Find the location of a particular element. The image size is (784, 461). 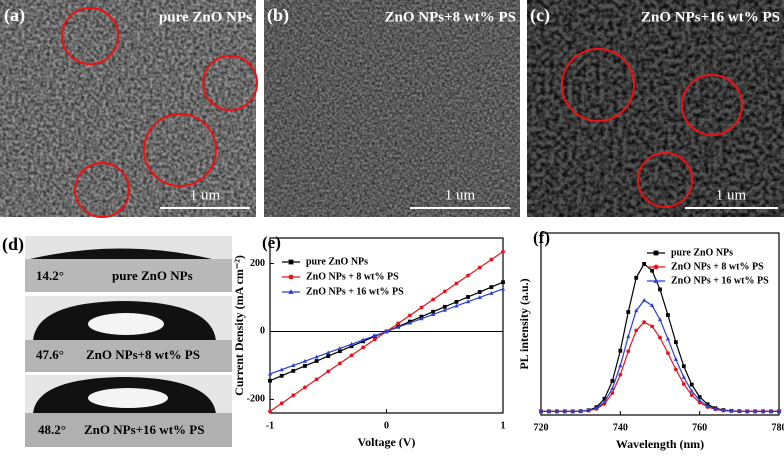

contact-angle-value: 48.2° is located at coordinates (52, 429).